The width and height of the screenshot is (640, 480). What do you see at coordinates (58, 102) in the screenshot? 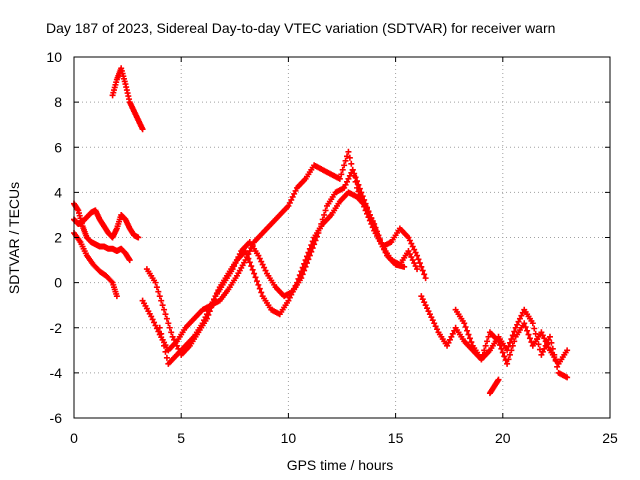
I see `y-tick-label: 8` at bounding box center [58, 102].